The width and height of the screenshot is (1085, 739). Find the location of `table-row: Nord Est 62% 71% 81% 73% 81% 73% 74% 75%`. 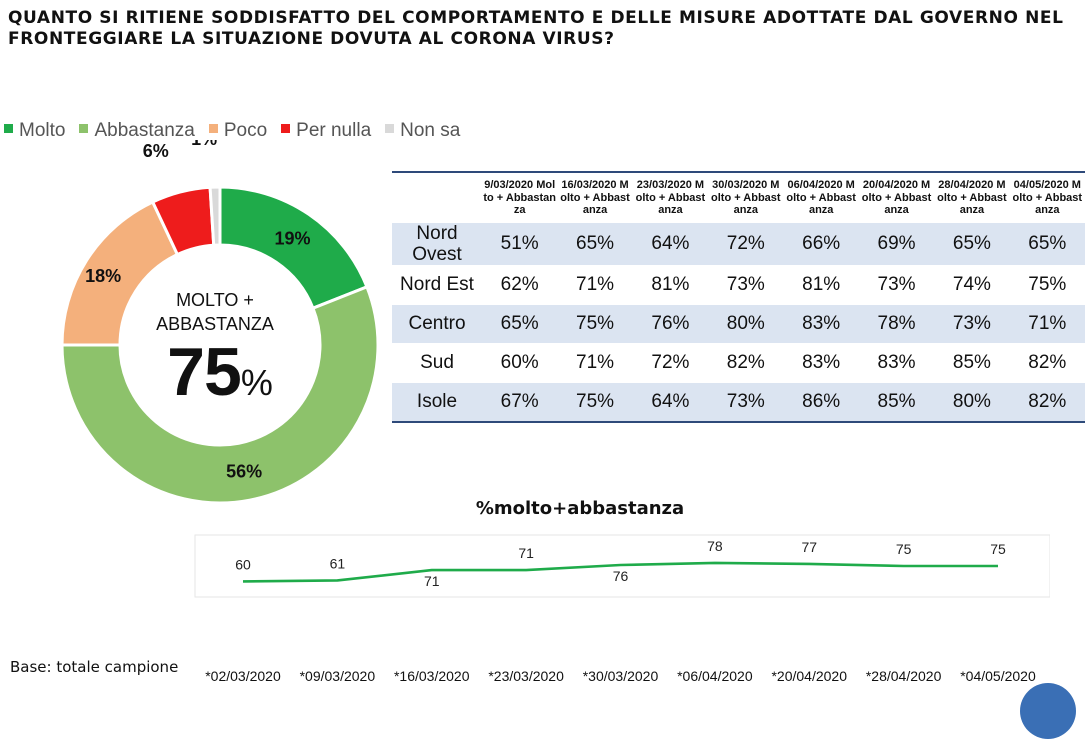

table-row: Nord Est 62% 71% 81% 73% 81% 73% 74% 75% is located at coordinates (738, 284).